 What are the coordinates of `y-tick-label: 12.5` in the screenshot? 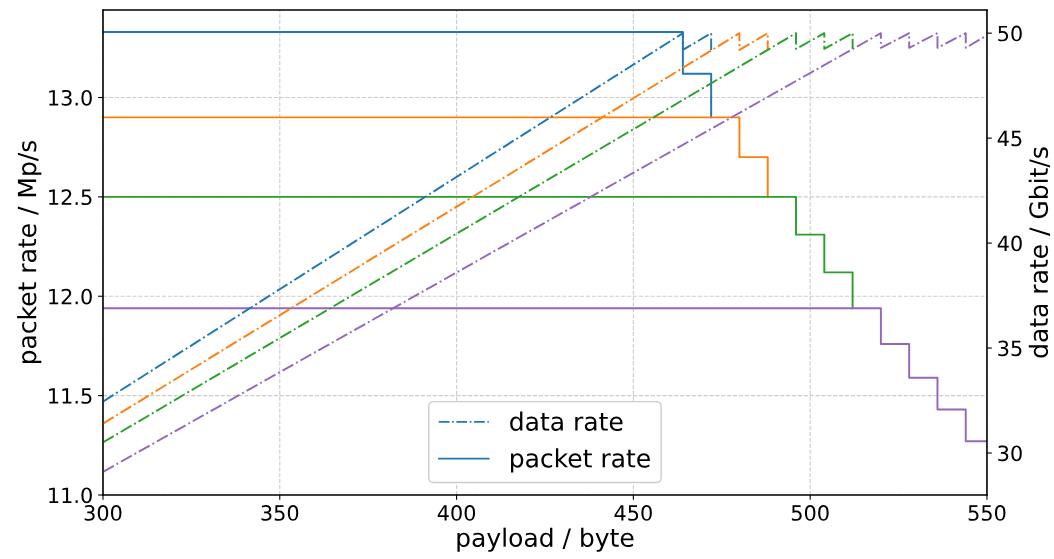 It's located at (70, 197).